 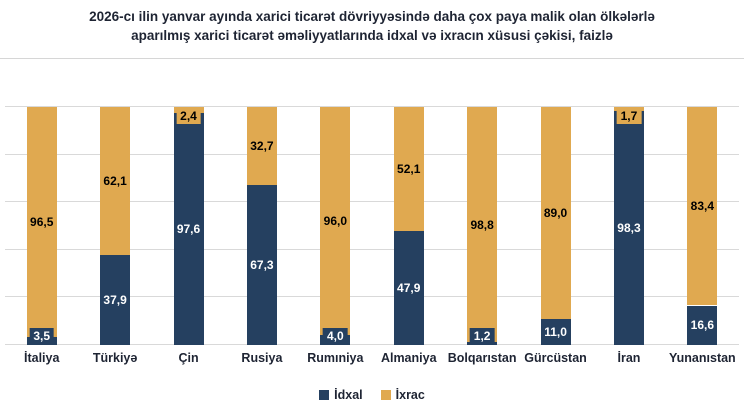 I want to click on segment-idxal-gürcüstan, so click(x=555, y=331).